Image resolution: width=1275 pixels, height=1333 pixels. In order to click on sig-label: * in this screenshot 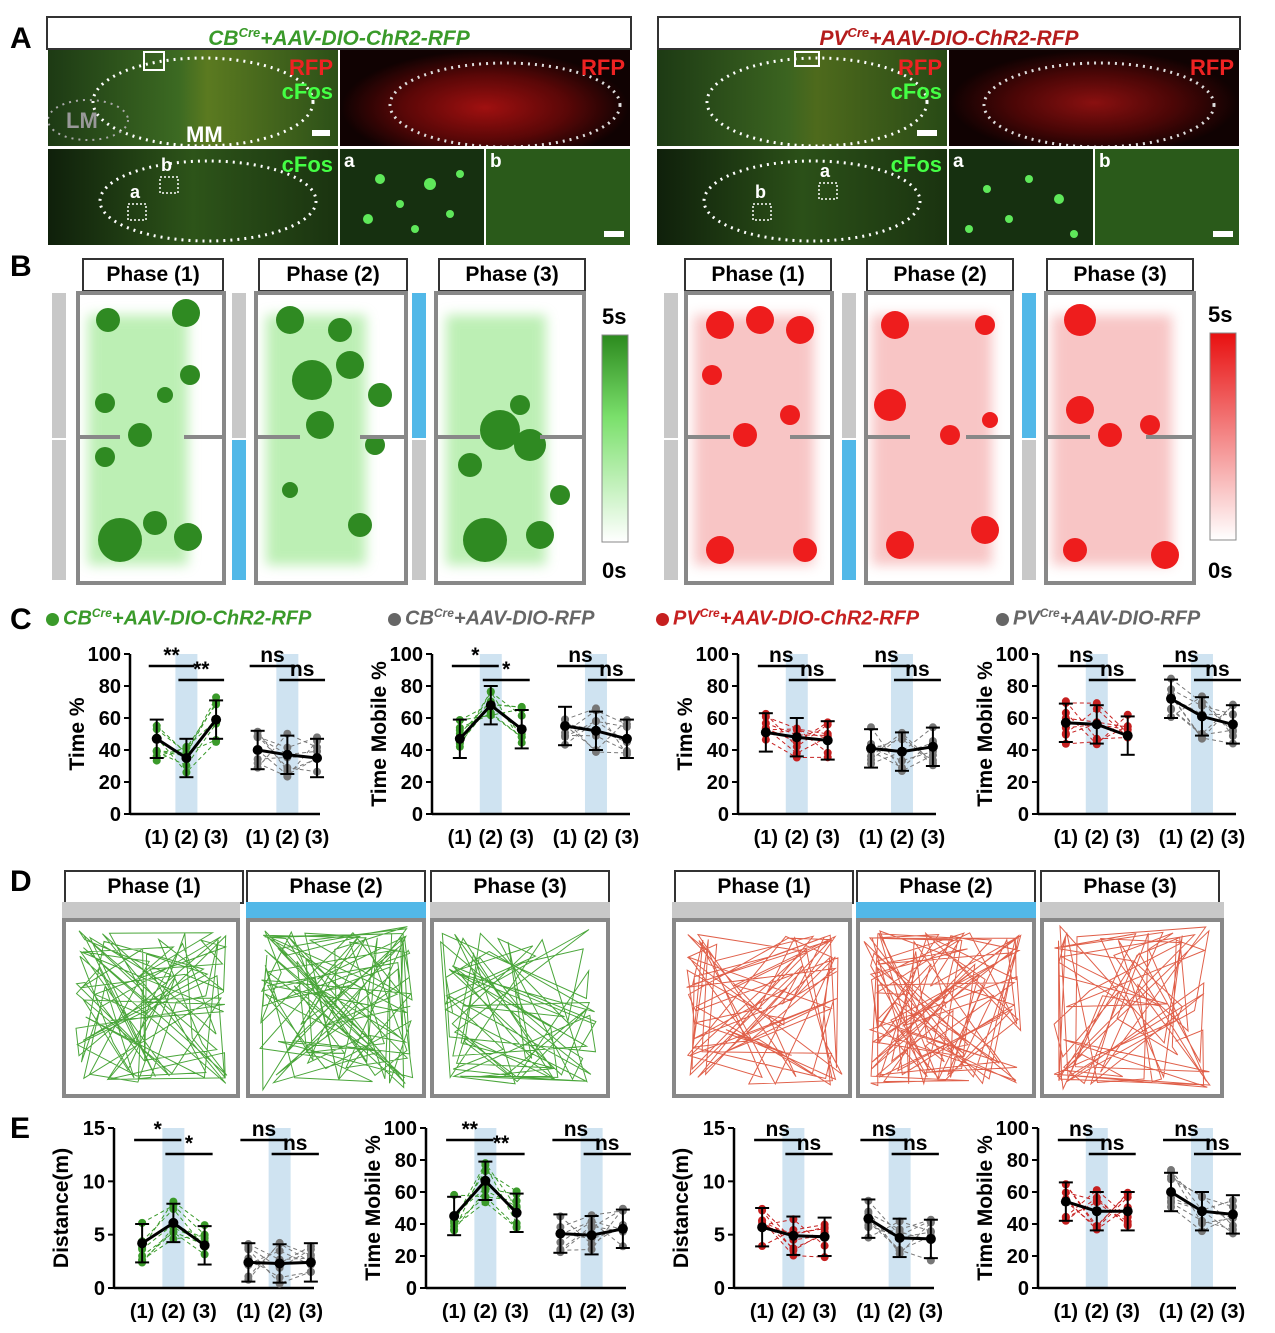, I will do `click(475, 655)`.